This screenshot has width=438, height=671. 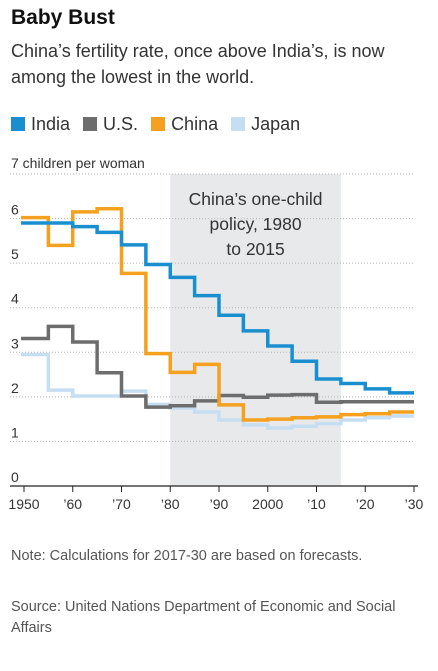 I want to click on legend-label-us: U.S., so click(x=121, y=123).